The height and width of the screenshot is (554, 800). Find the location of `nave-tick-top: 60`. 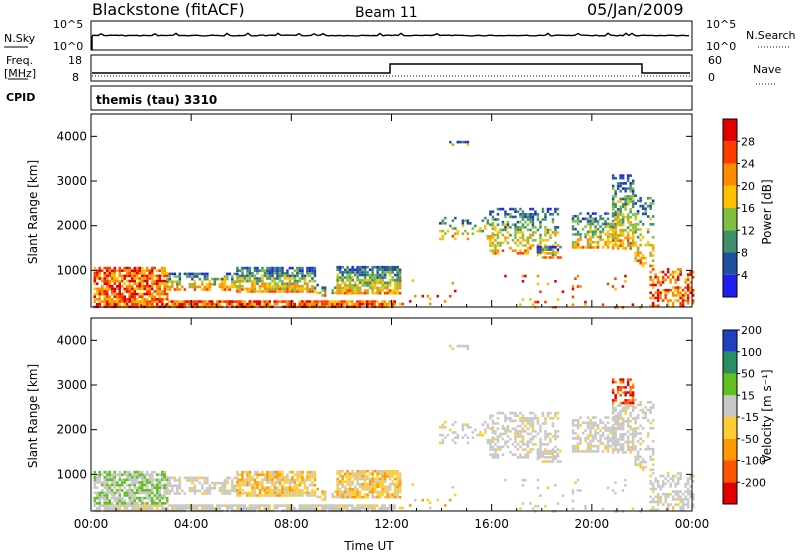

nave-tick-top: 60 is located at coordinates (715, 60).